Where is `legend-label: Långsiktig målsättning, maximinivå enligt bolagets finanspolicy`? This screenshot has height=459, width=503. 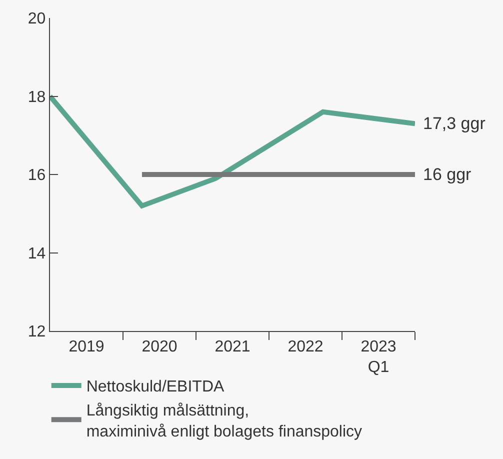 legend-label: Långsiktig målsättning, maximinivå enligt bolagets finanspolicy is located at coordinates (224, 421).